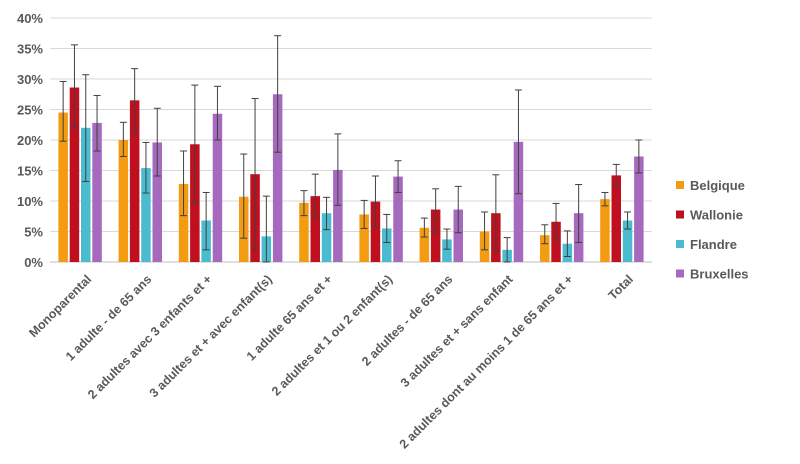 The height and width of the screenshot is (464, 800). What do you see at coordinates (30, 201) in the screenshot?
I see `y-tick-label: 10%` at bounding box center [30, 201].